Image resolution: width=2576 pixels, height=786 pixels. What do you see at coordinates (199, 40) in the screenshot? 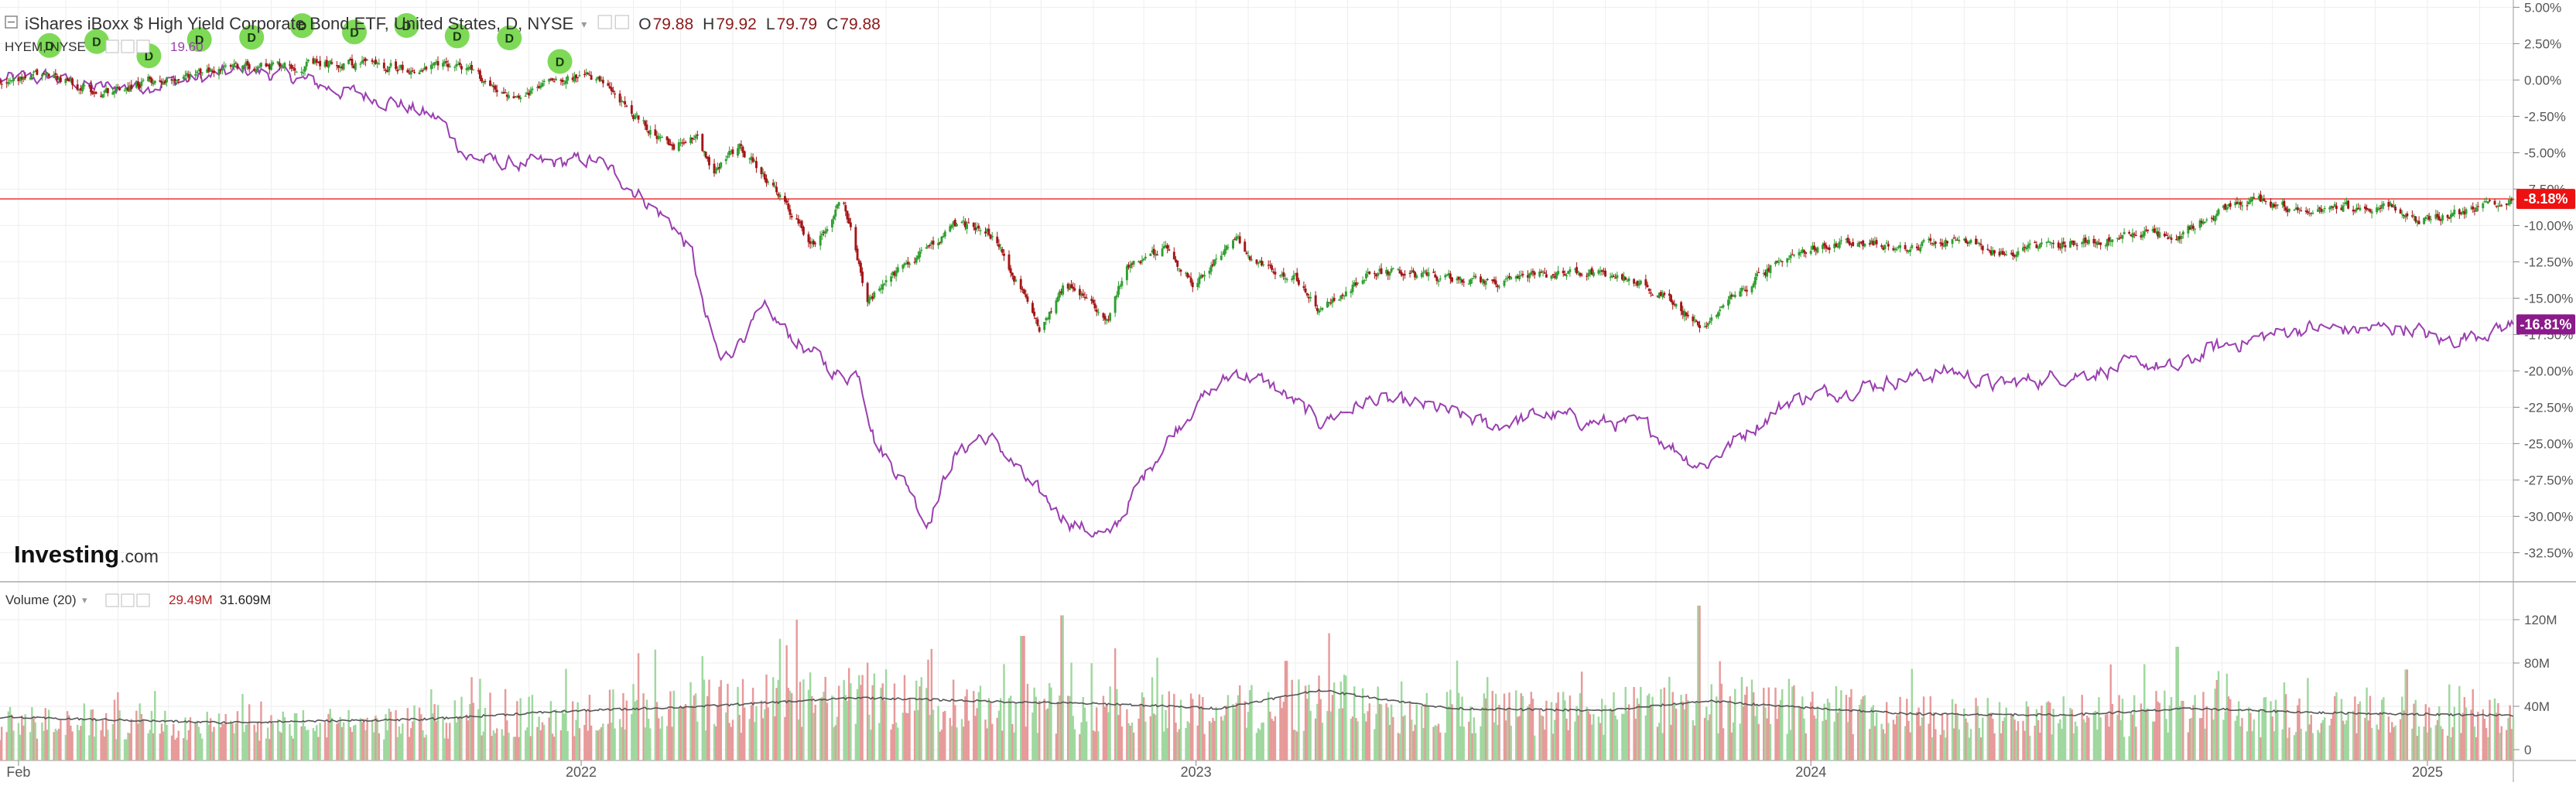
I see `dividend-marker-circle` at bounding box center [199, 40].